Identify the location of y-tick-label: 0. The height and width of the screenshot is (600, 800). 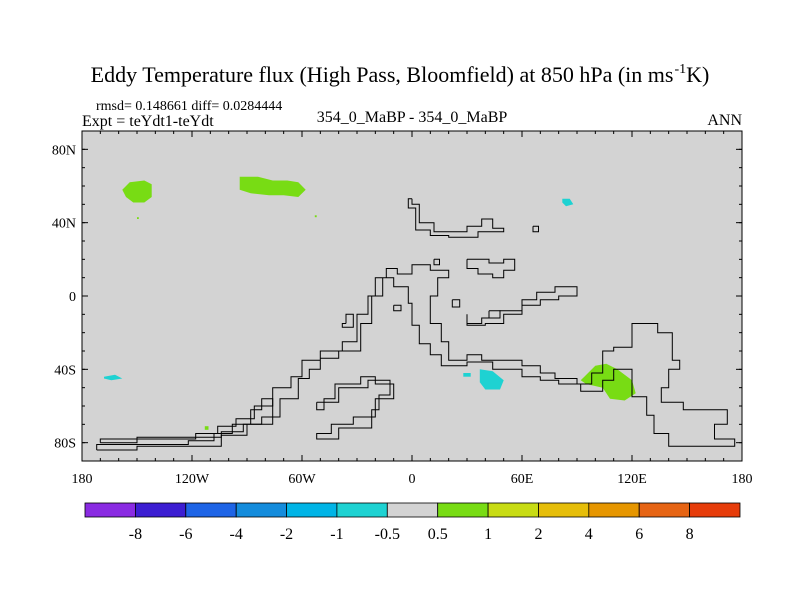
(72, 297).